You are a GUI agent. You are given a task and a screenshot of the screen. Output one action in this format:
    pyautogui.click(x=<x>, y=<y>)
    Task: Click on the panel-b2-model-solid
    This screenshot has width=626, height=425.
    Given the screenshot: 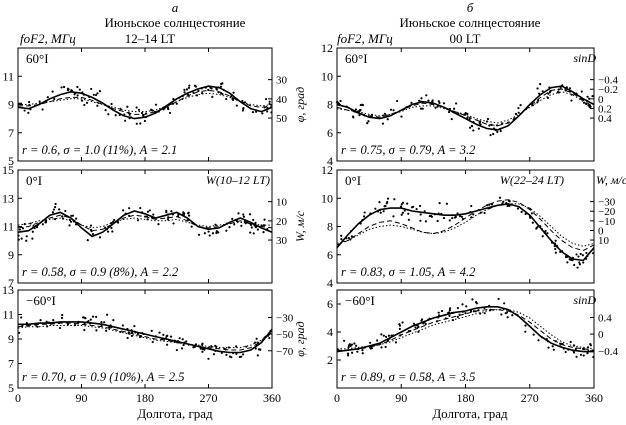 What is the action you would take?
    pyautogui.click(x=465, y=232)
    